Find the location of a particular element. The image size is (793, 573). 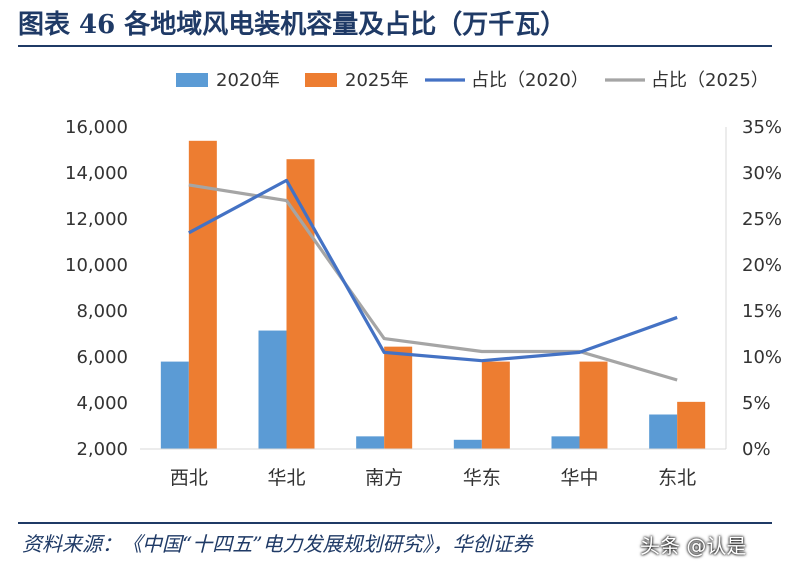

legend: 2020年 2025年 占比（2020） 占比（2025） is located at coordinates (472, 80).